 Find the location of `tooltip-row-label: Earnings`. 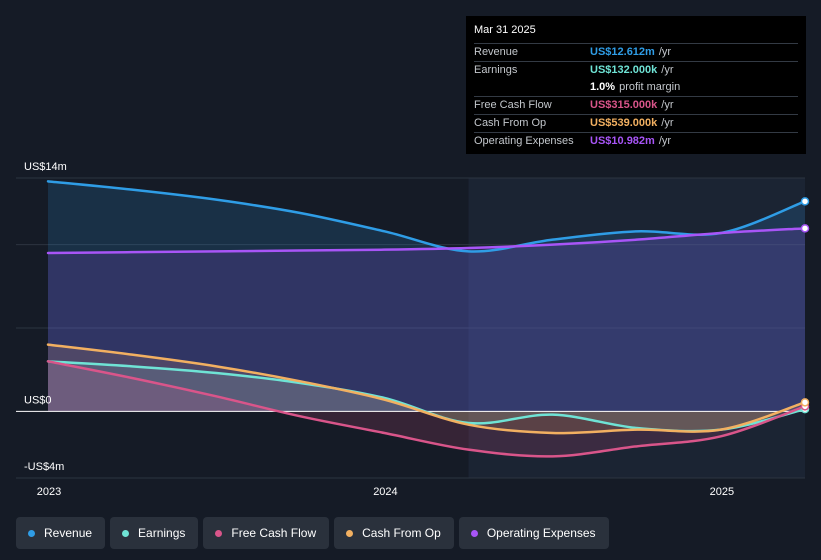

tooltip-row-label: Earnings is located at coordinates (496, 70).